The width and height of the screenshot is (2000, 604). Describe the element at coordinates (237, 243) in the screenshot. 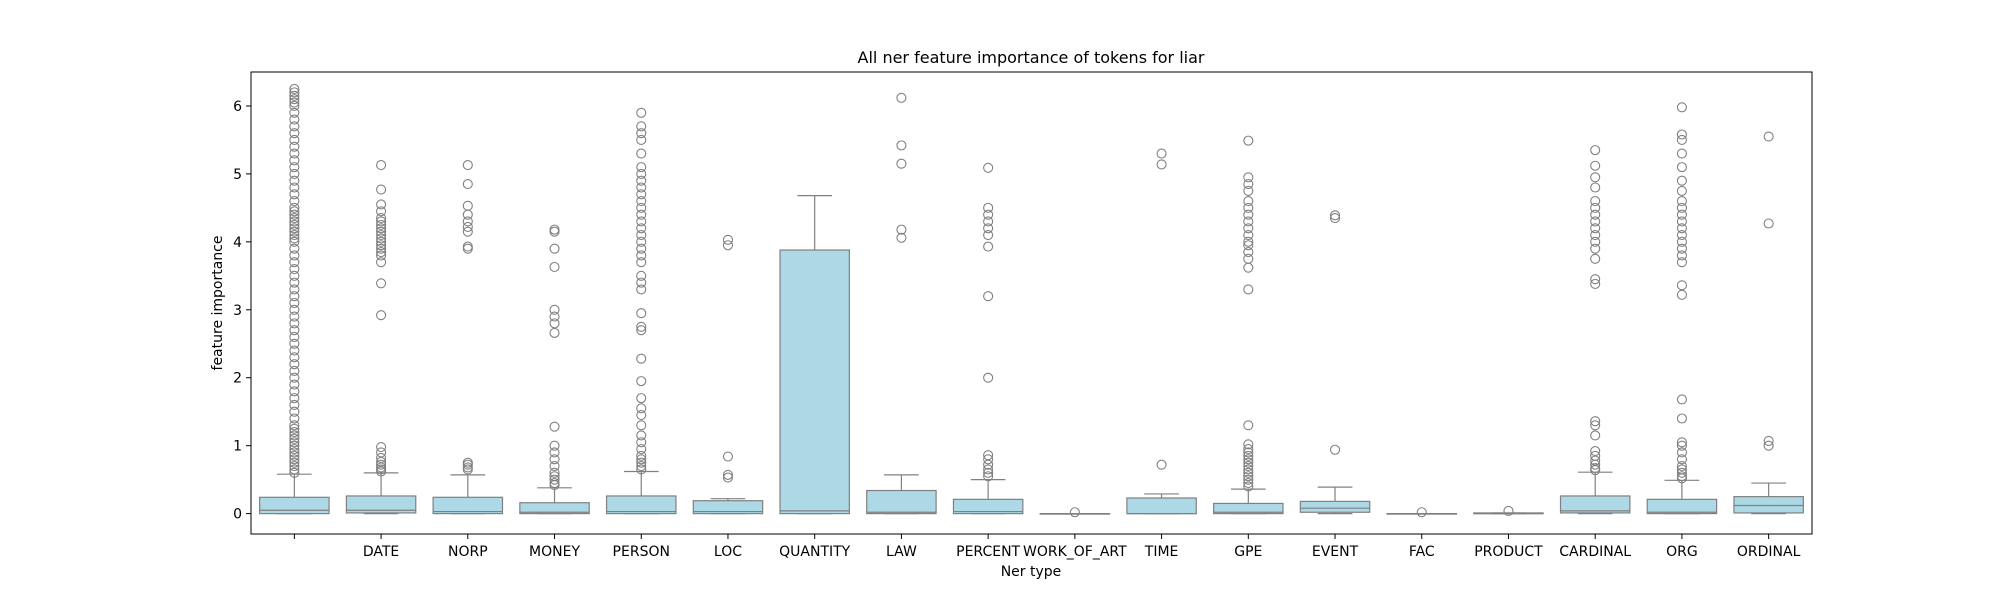

I see `y-tick-label: 4` at that location.